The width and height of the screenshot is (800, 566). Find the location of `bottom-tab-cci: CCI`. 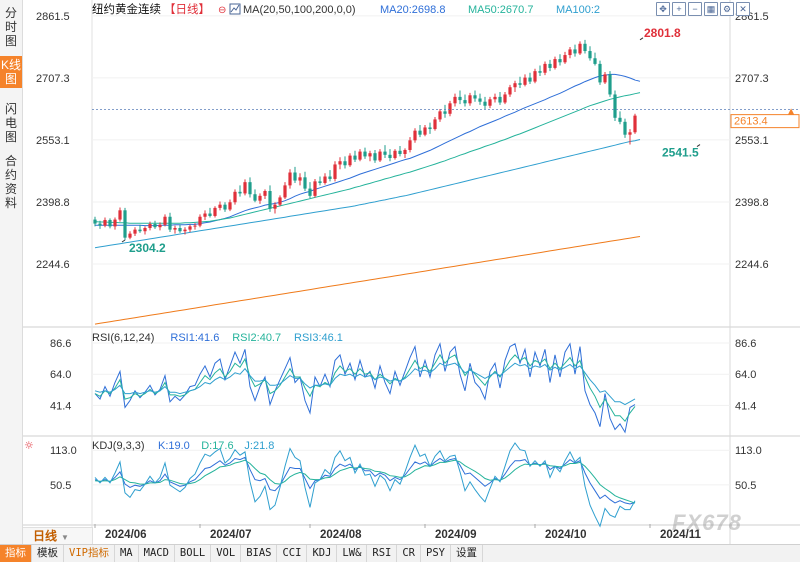

bottom-tab-cci: CCI is located at coordinates (292, 553).